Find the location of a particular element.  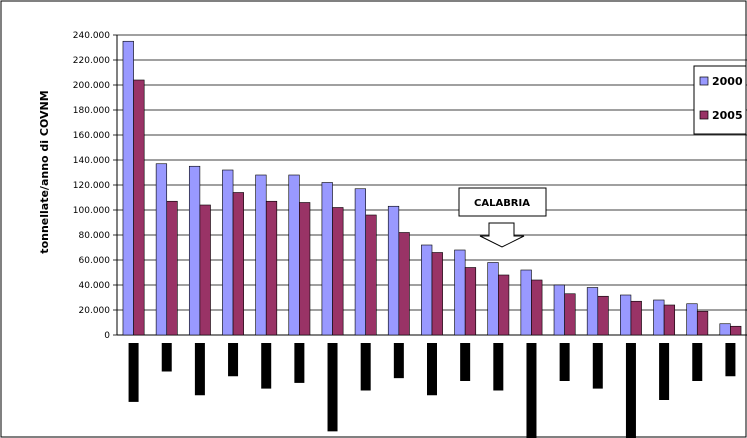

y-tick-label: 220.000 is located at coordinates (91, 61).